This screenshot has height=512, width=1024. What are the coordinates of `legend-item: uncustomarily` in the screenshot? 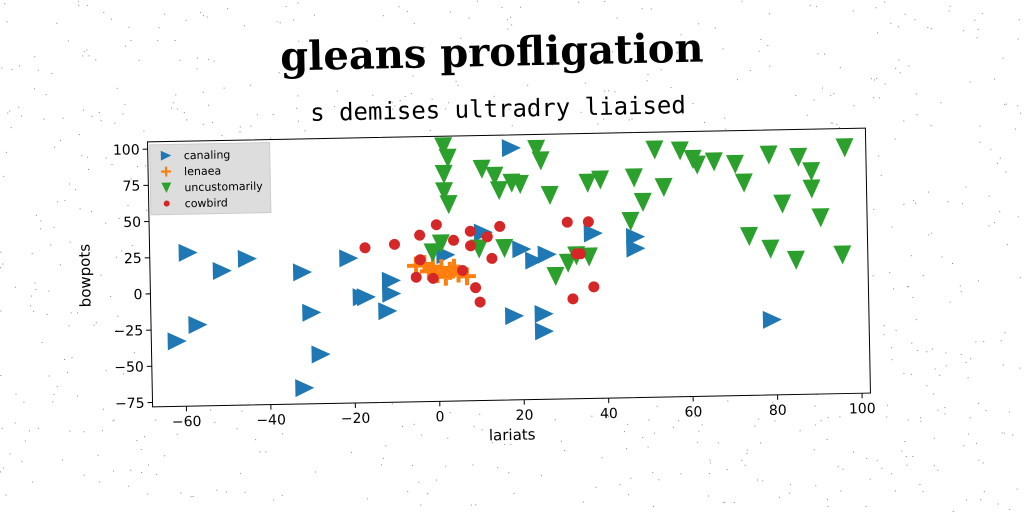 It's located at (212, 187).